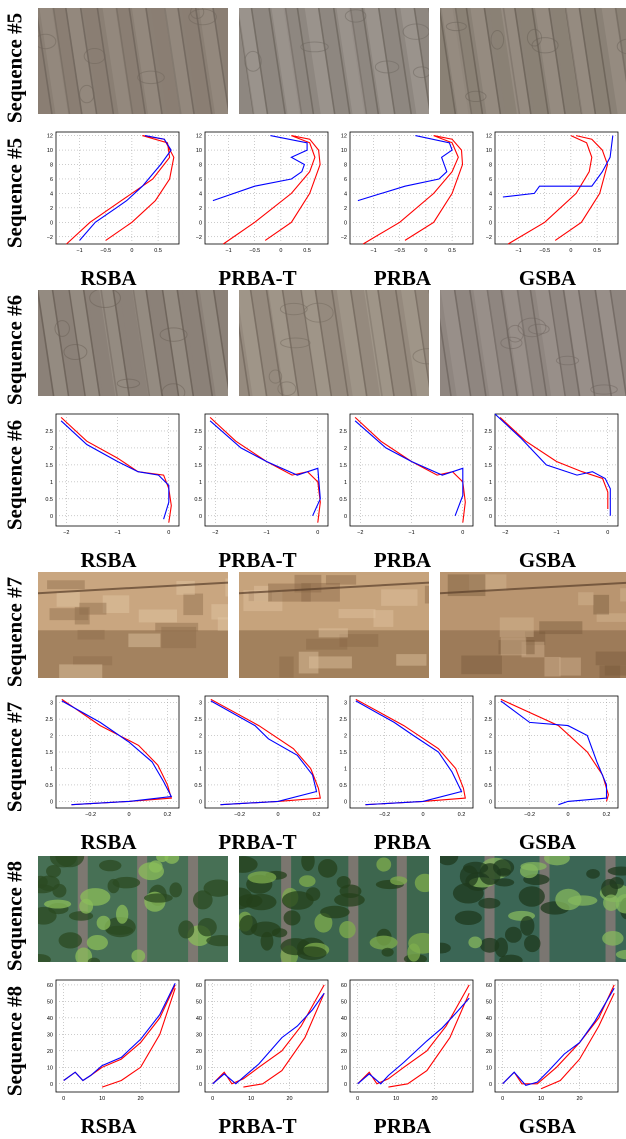  Describe the element at coordinates (168, 815) in the screenshot. I see `x-tick-label: 0.2` at that location.